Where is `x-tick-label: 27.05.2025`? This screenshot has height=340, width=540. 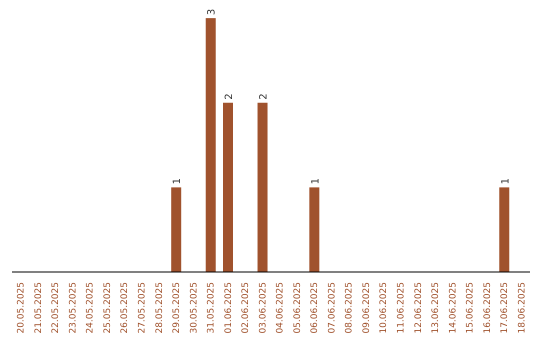
x-tick-label: 27.05.2025 is located at coordinates (143, 308).